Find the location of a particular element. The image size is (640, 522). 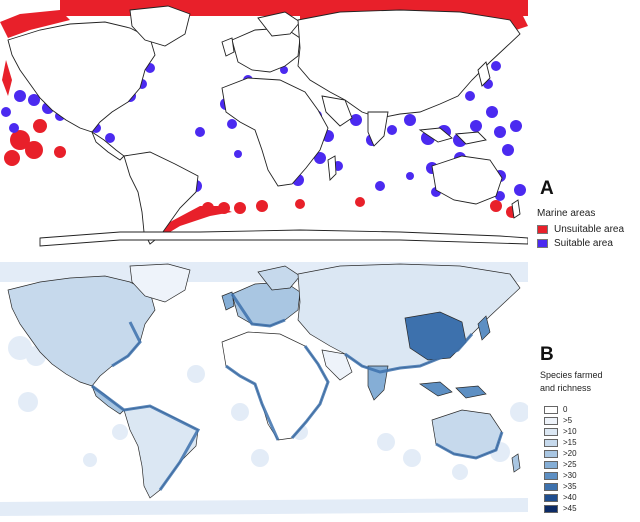

legend-a-title: Marine areas is located at coordinates (566, 213).